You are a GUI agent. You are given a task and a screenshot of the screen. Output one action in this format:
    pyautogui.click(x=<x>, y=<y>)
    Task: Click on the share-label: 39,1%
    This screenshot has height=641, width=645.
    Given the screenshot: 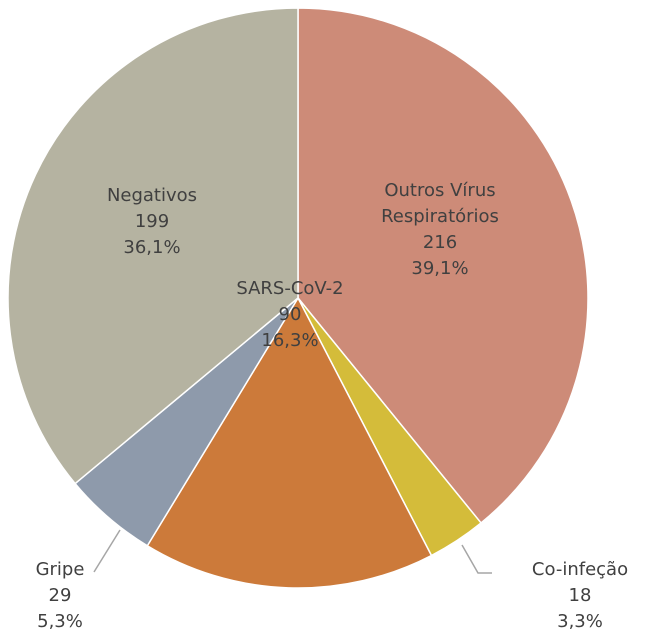 What is the action you would take?
    pyautogui.click(x=440, y=268)
    